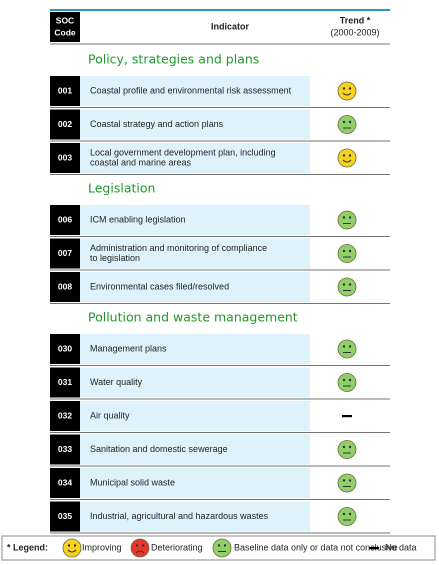 Image resolution: width=439 pixels, height=565 pixels. I want to click on indicator: Sanitation and domestic sewerage, so click(159, 449).